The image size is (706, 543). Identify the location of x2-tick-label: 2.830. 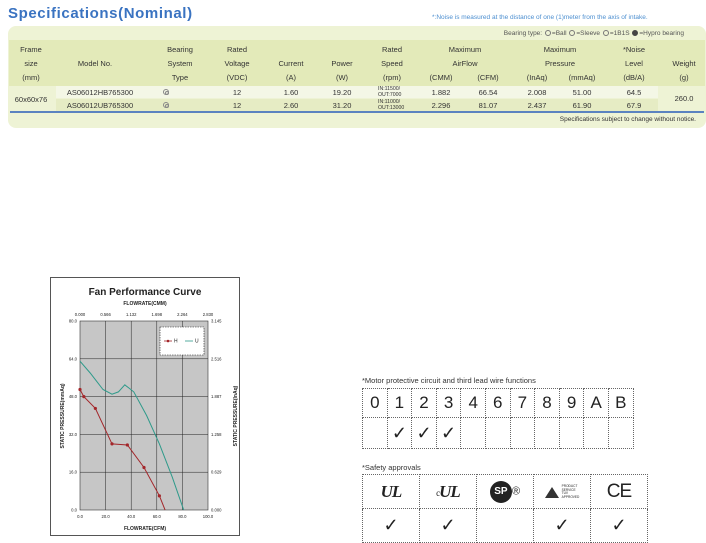
(208, 314).